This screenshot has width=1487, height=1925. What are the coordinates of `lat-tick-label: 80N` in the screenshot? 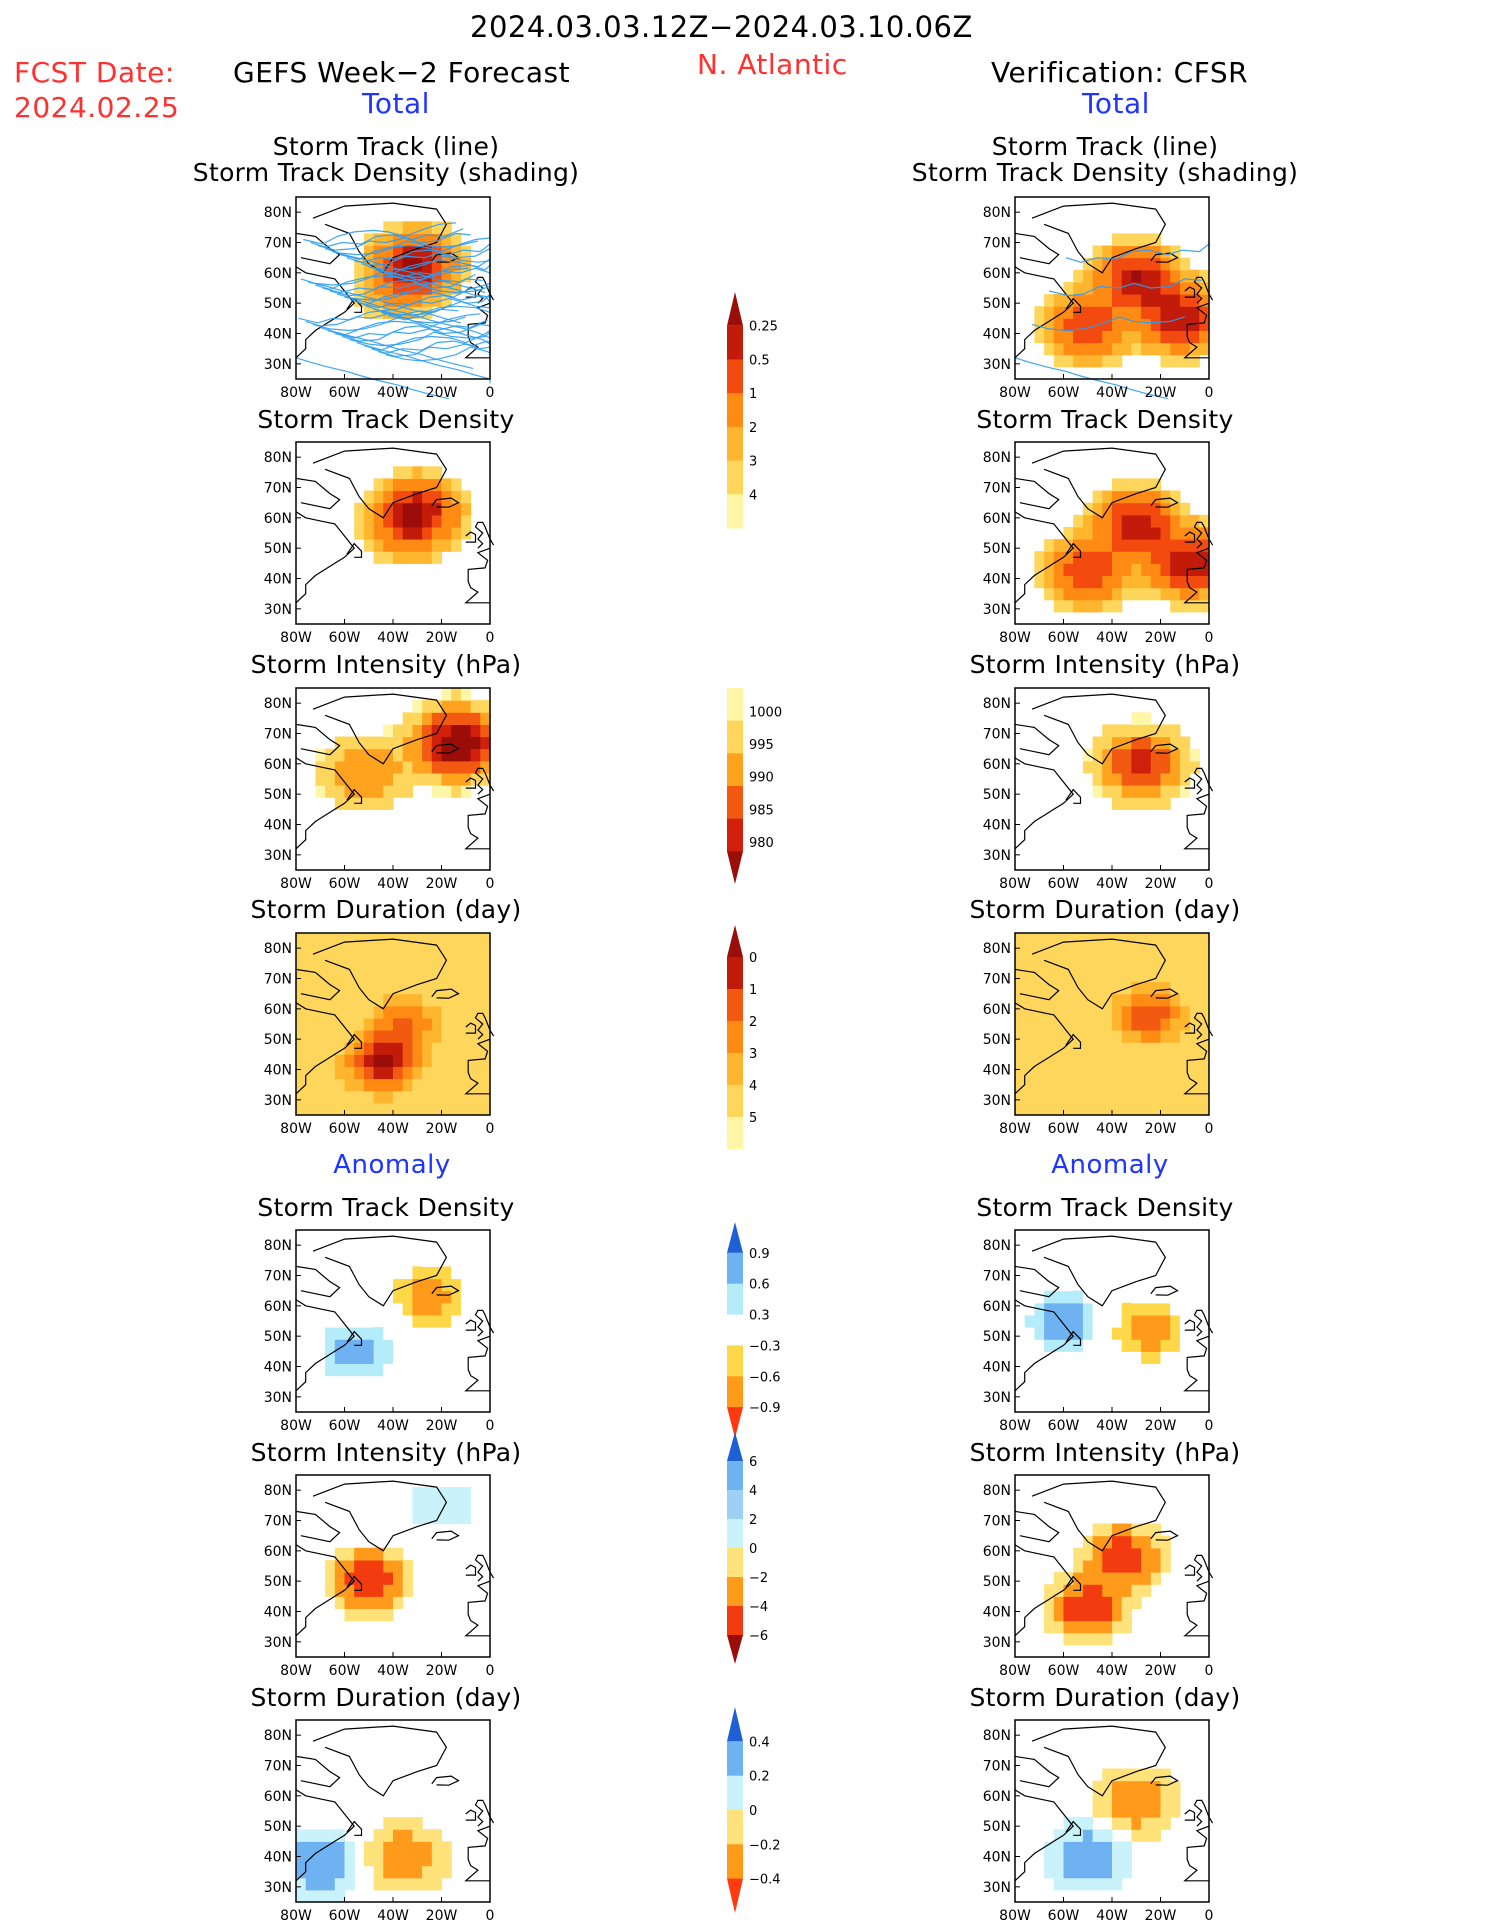 It's located at (997, 213).